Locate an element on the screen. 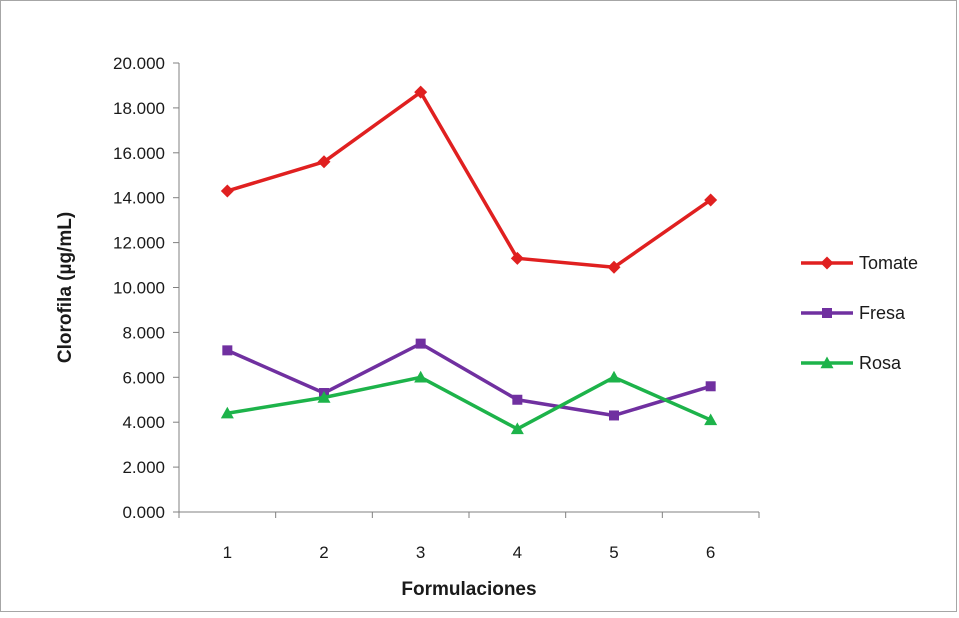 The image size is (959, 618). x-tick-label: 5 is located at coordinates (613, 552).